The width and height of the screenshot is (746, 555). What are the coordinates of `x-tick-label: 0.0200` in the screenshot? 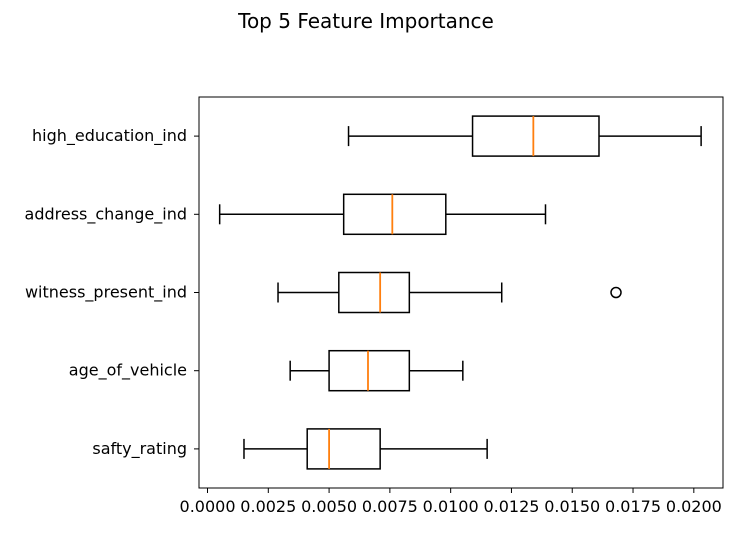 It's located at (694, 506).